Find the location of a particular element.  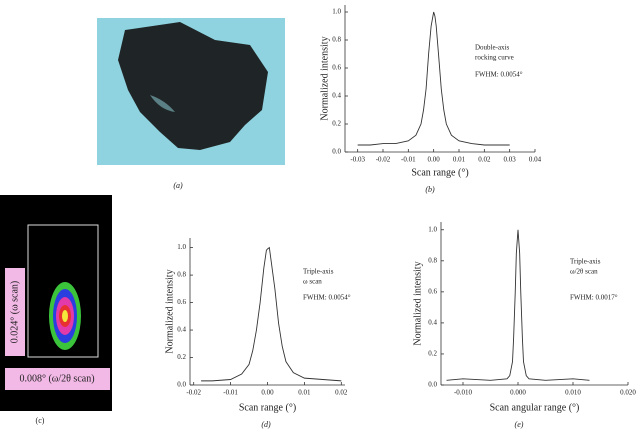

annotation: Double-axis is located at coordinates (492, 48).